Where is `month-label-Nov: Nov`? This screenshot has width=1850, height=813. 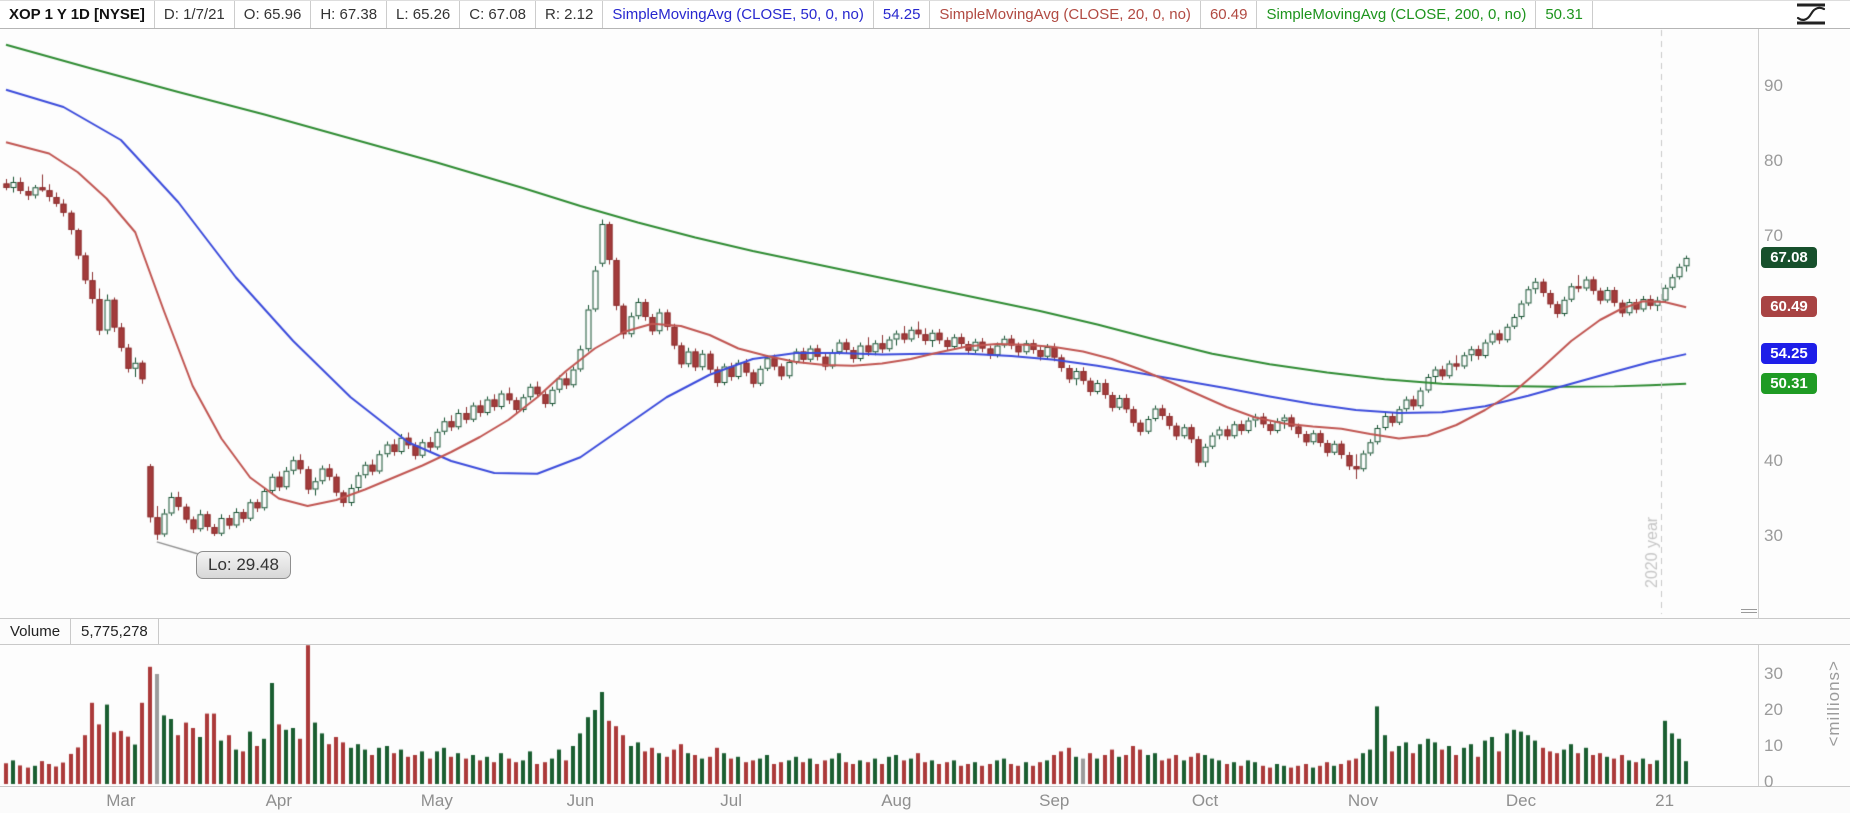
month-label-Nov: Nov is located at coordinates (1363, 800).